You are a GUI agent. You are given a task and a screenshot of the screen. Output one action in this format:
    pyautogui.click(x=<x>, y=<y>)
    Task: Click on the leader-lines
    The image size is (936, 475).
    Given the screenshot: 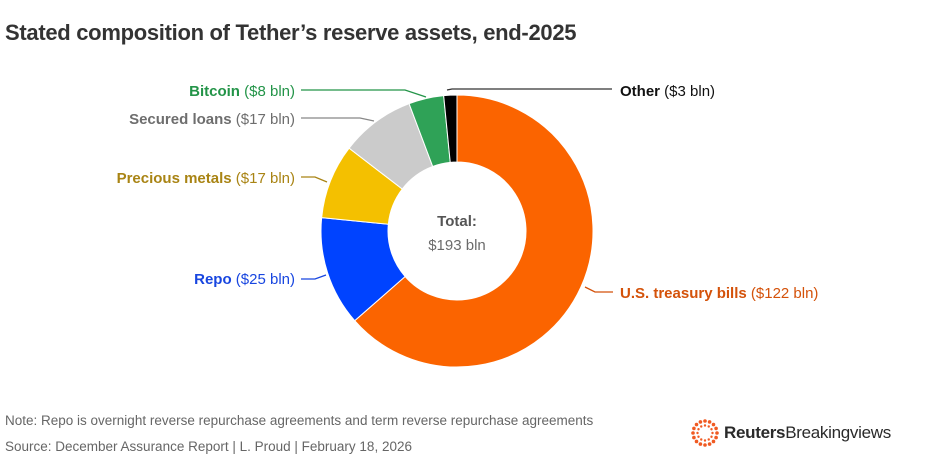 What is the action you would take?
    pyautogui.click(x=457, y=190)
    